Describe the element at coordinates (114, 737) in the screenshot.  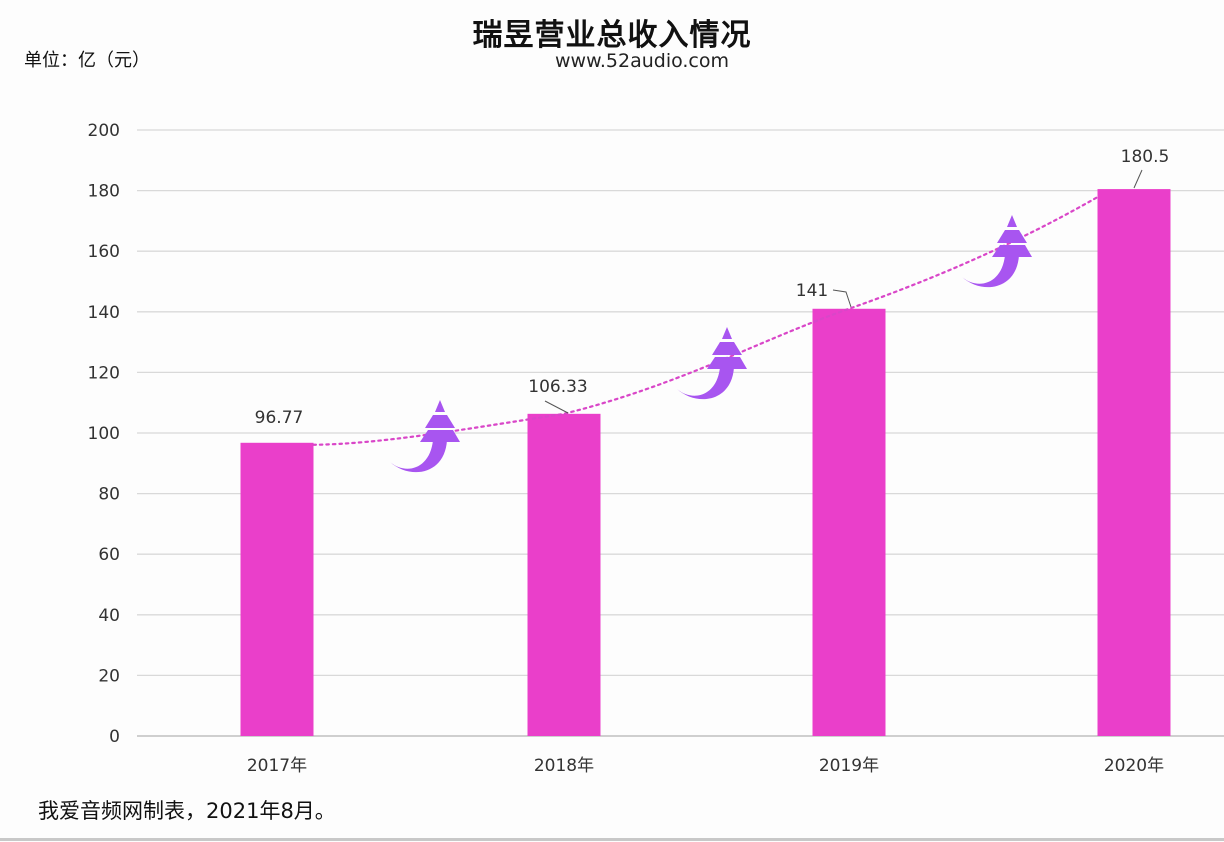
I see `y-tick-label: 0` at that location.